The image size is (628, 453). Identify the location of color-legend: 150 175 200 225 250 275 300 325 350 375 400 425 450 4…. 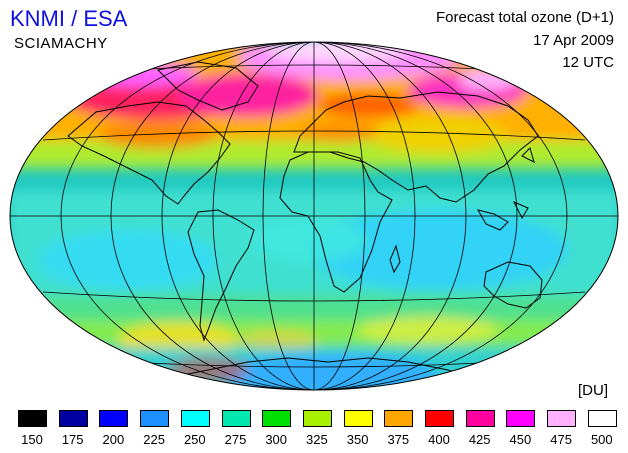
(314, 429).